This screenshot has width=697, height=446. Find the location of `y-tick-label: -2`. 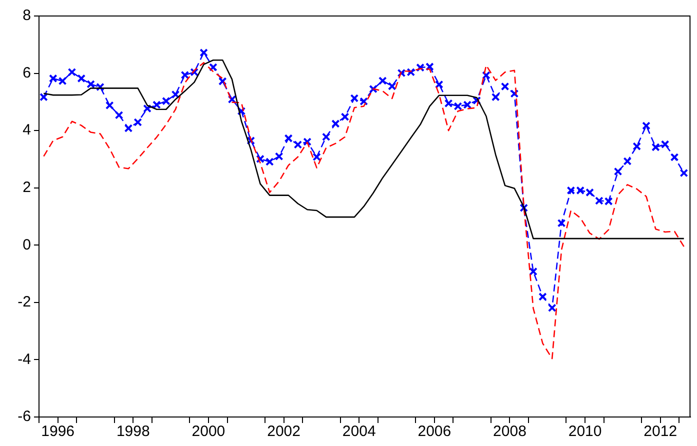

y-tick-label: -2 is located at coordinates (24, 302).